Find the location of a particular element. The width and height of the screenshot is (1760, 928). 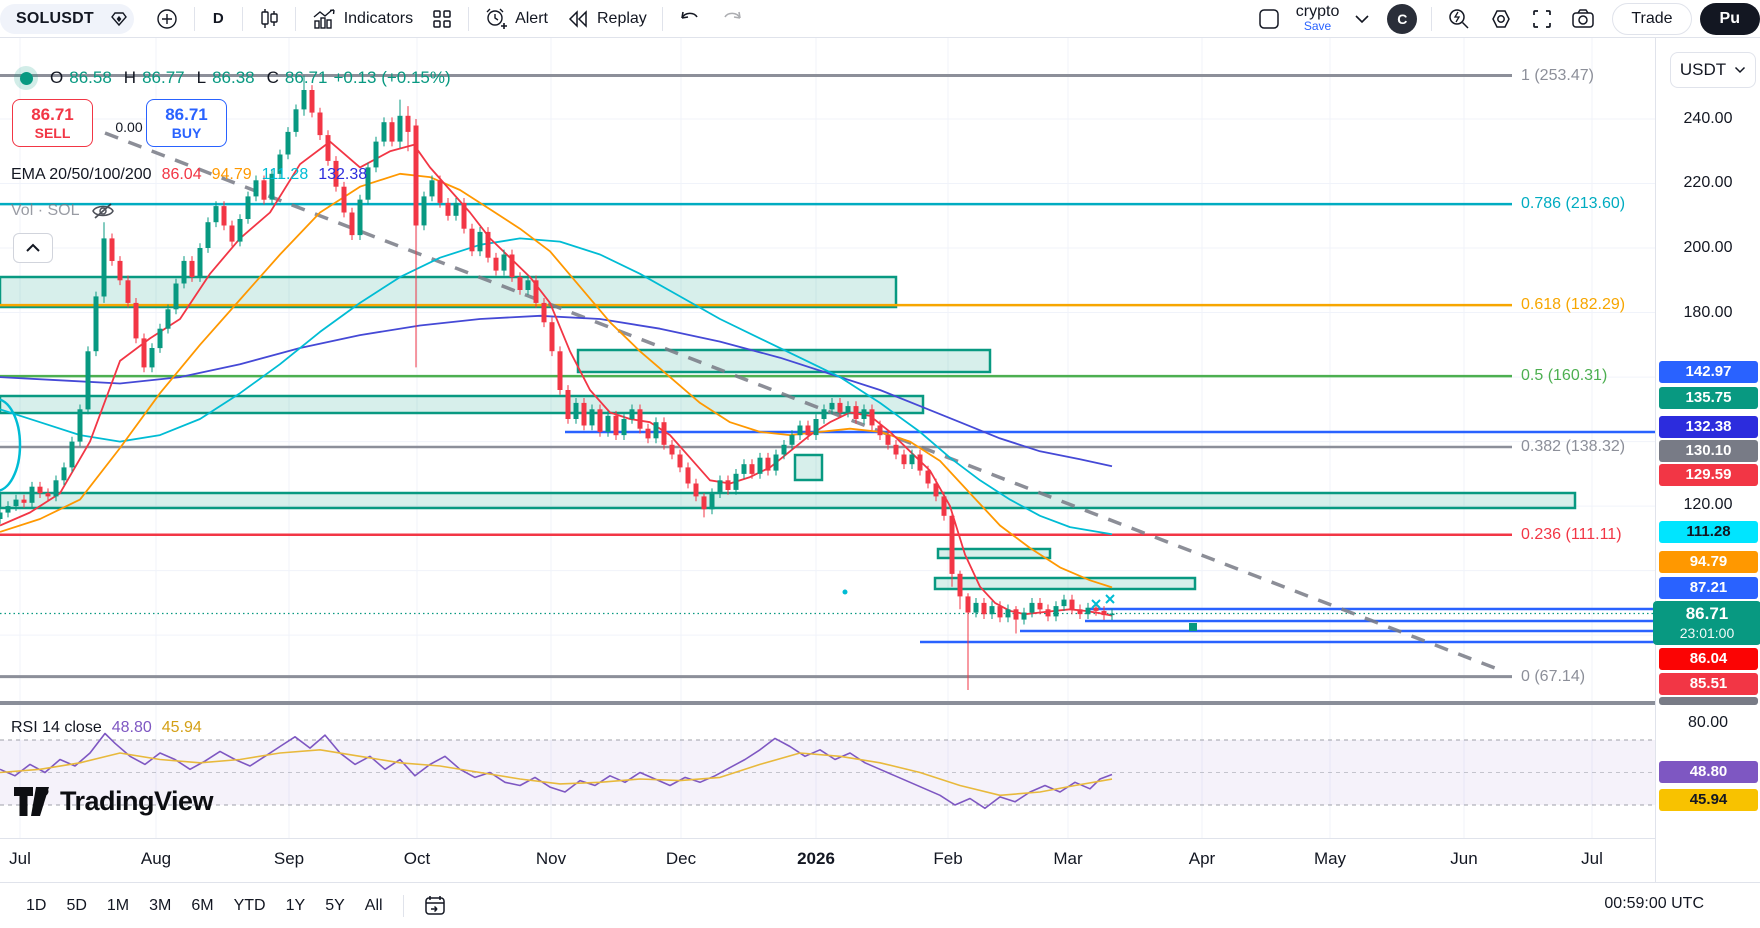

volume-legend: Vol · SOL is located at coordinates (63, 211).